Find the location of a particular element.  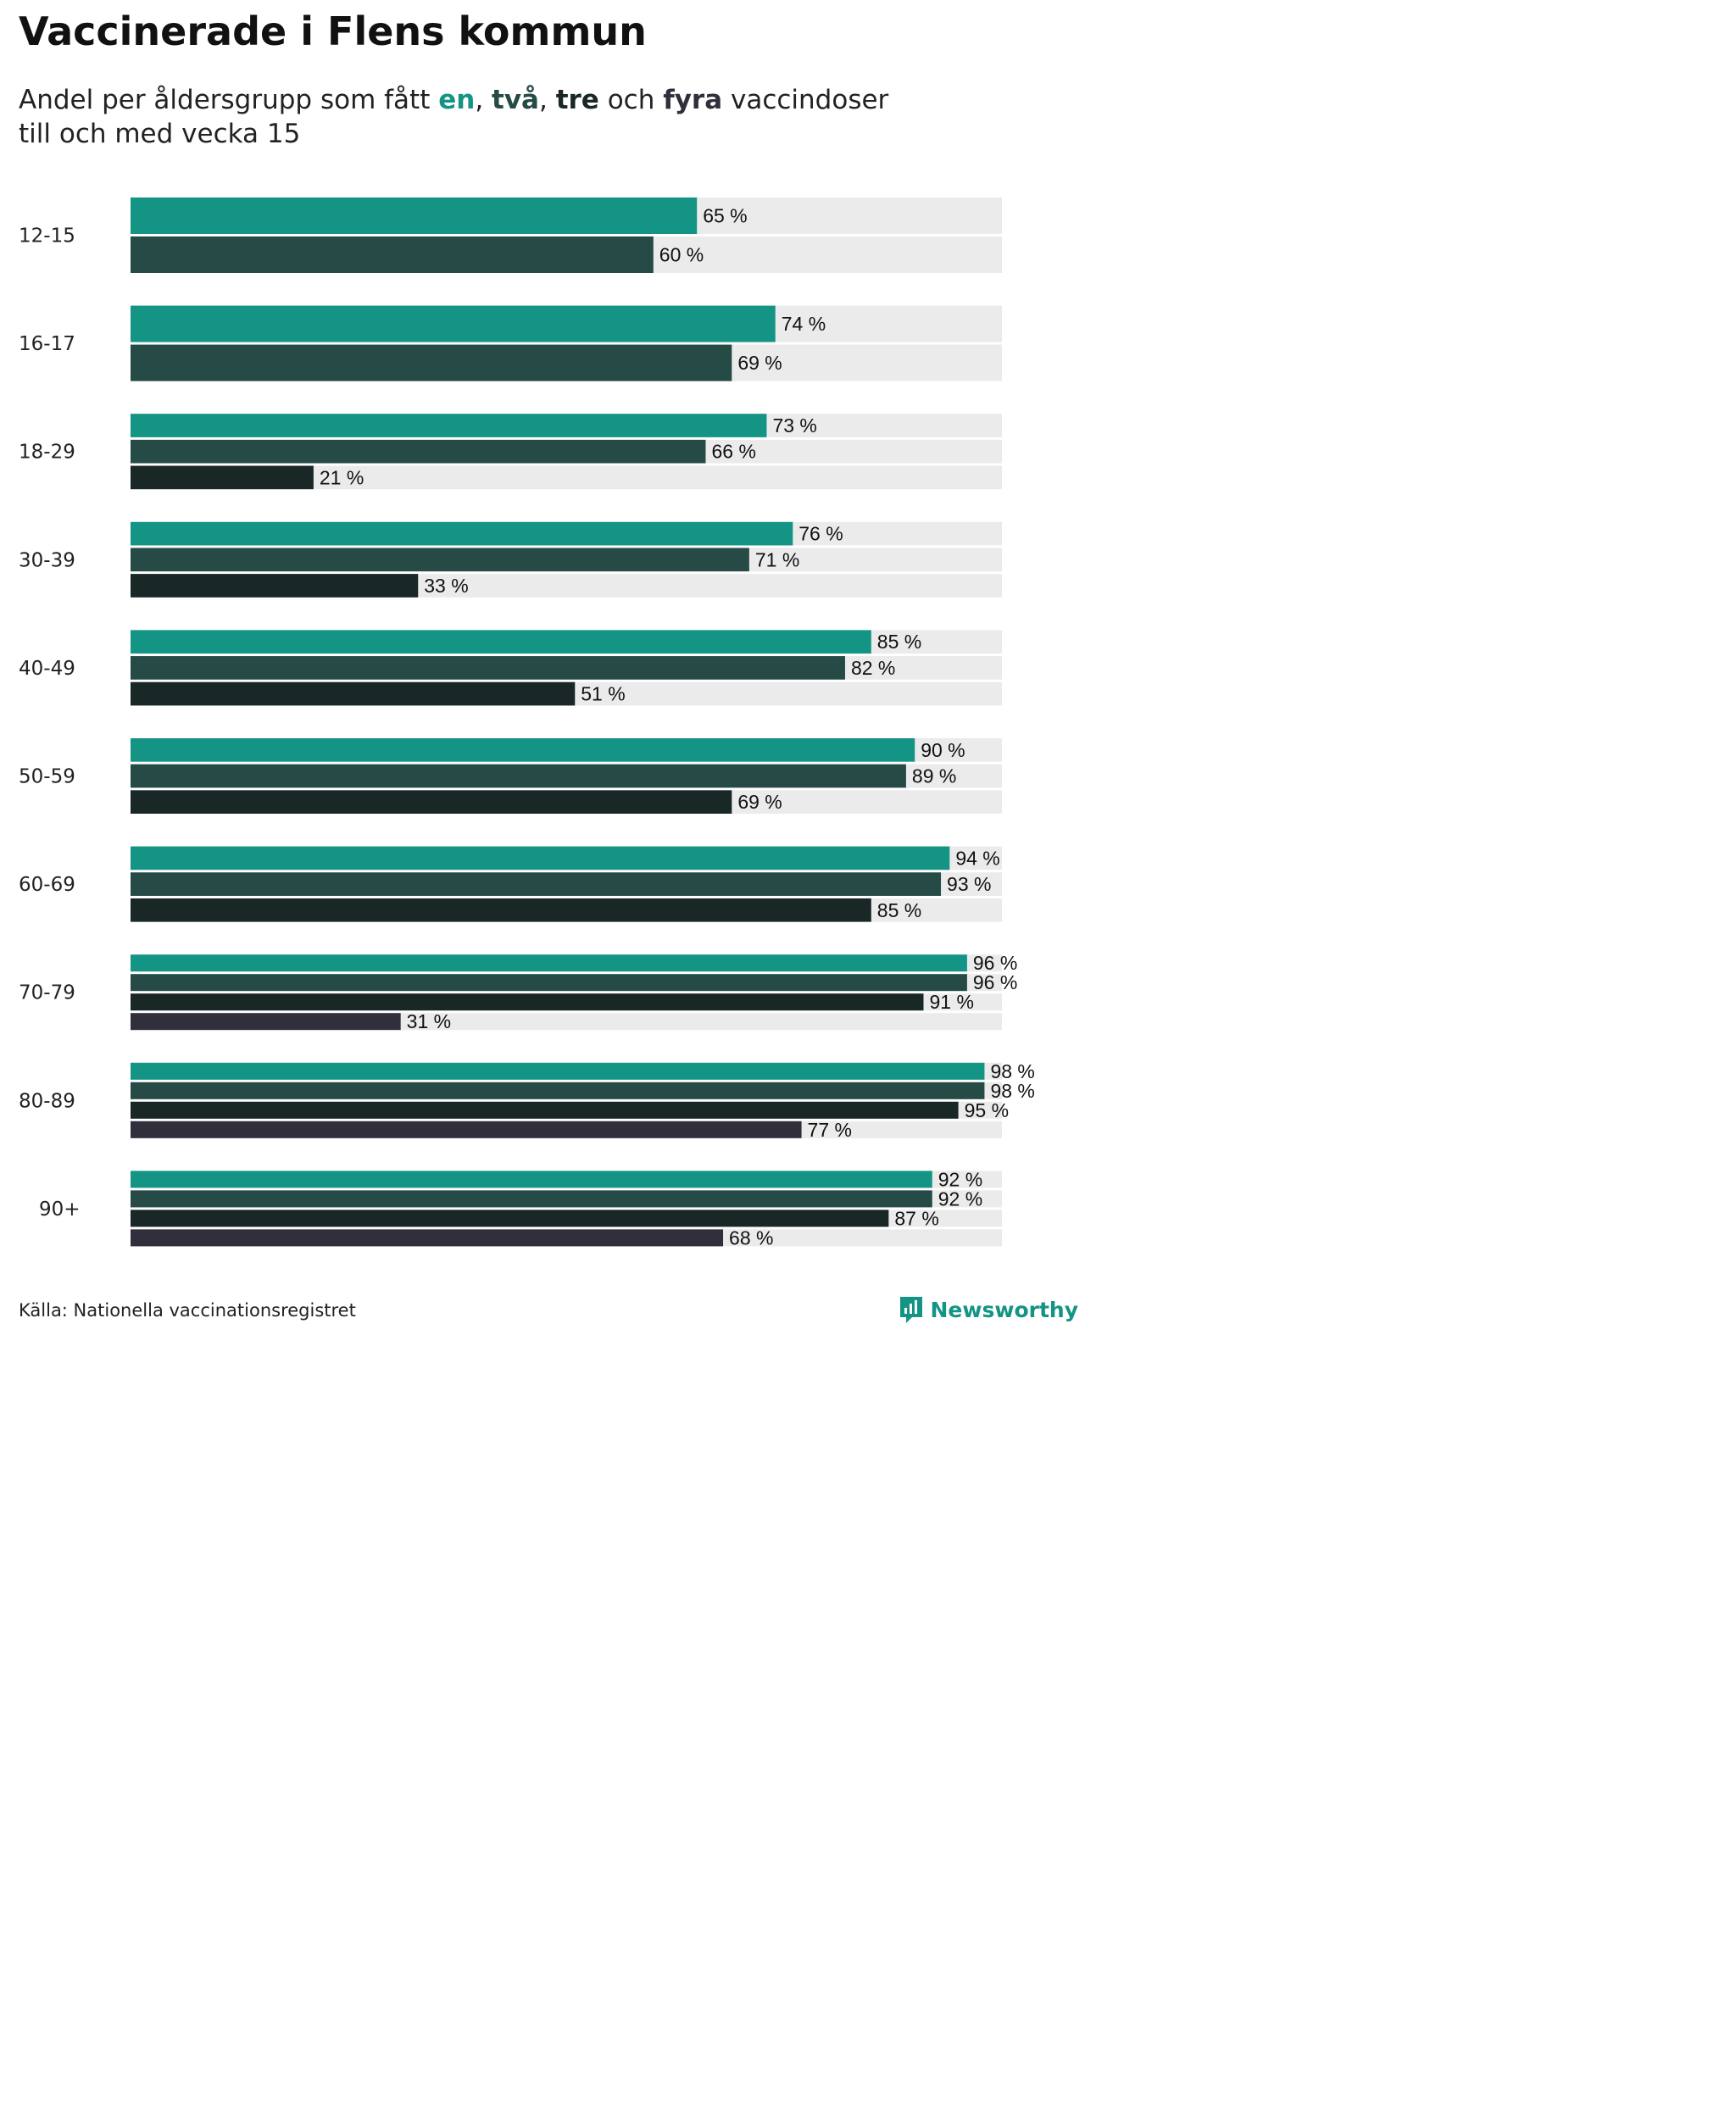

value-label: 73 % is located at coordinates (794, 426).